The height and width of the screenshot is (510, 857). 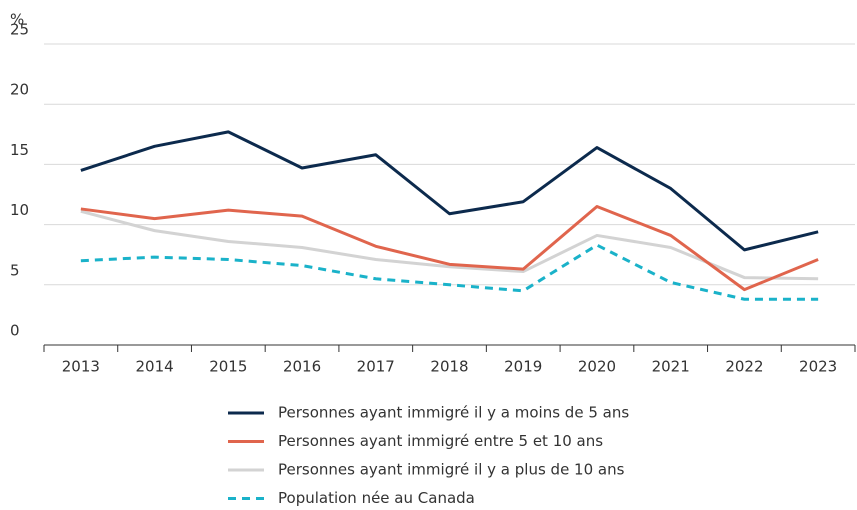 I want to click on y-axis-label: %, so click(x=17, y=20).